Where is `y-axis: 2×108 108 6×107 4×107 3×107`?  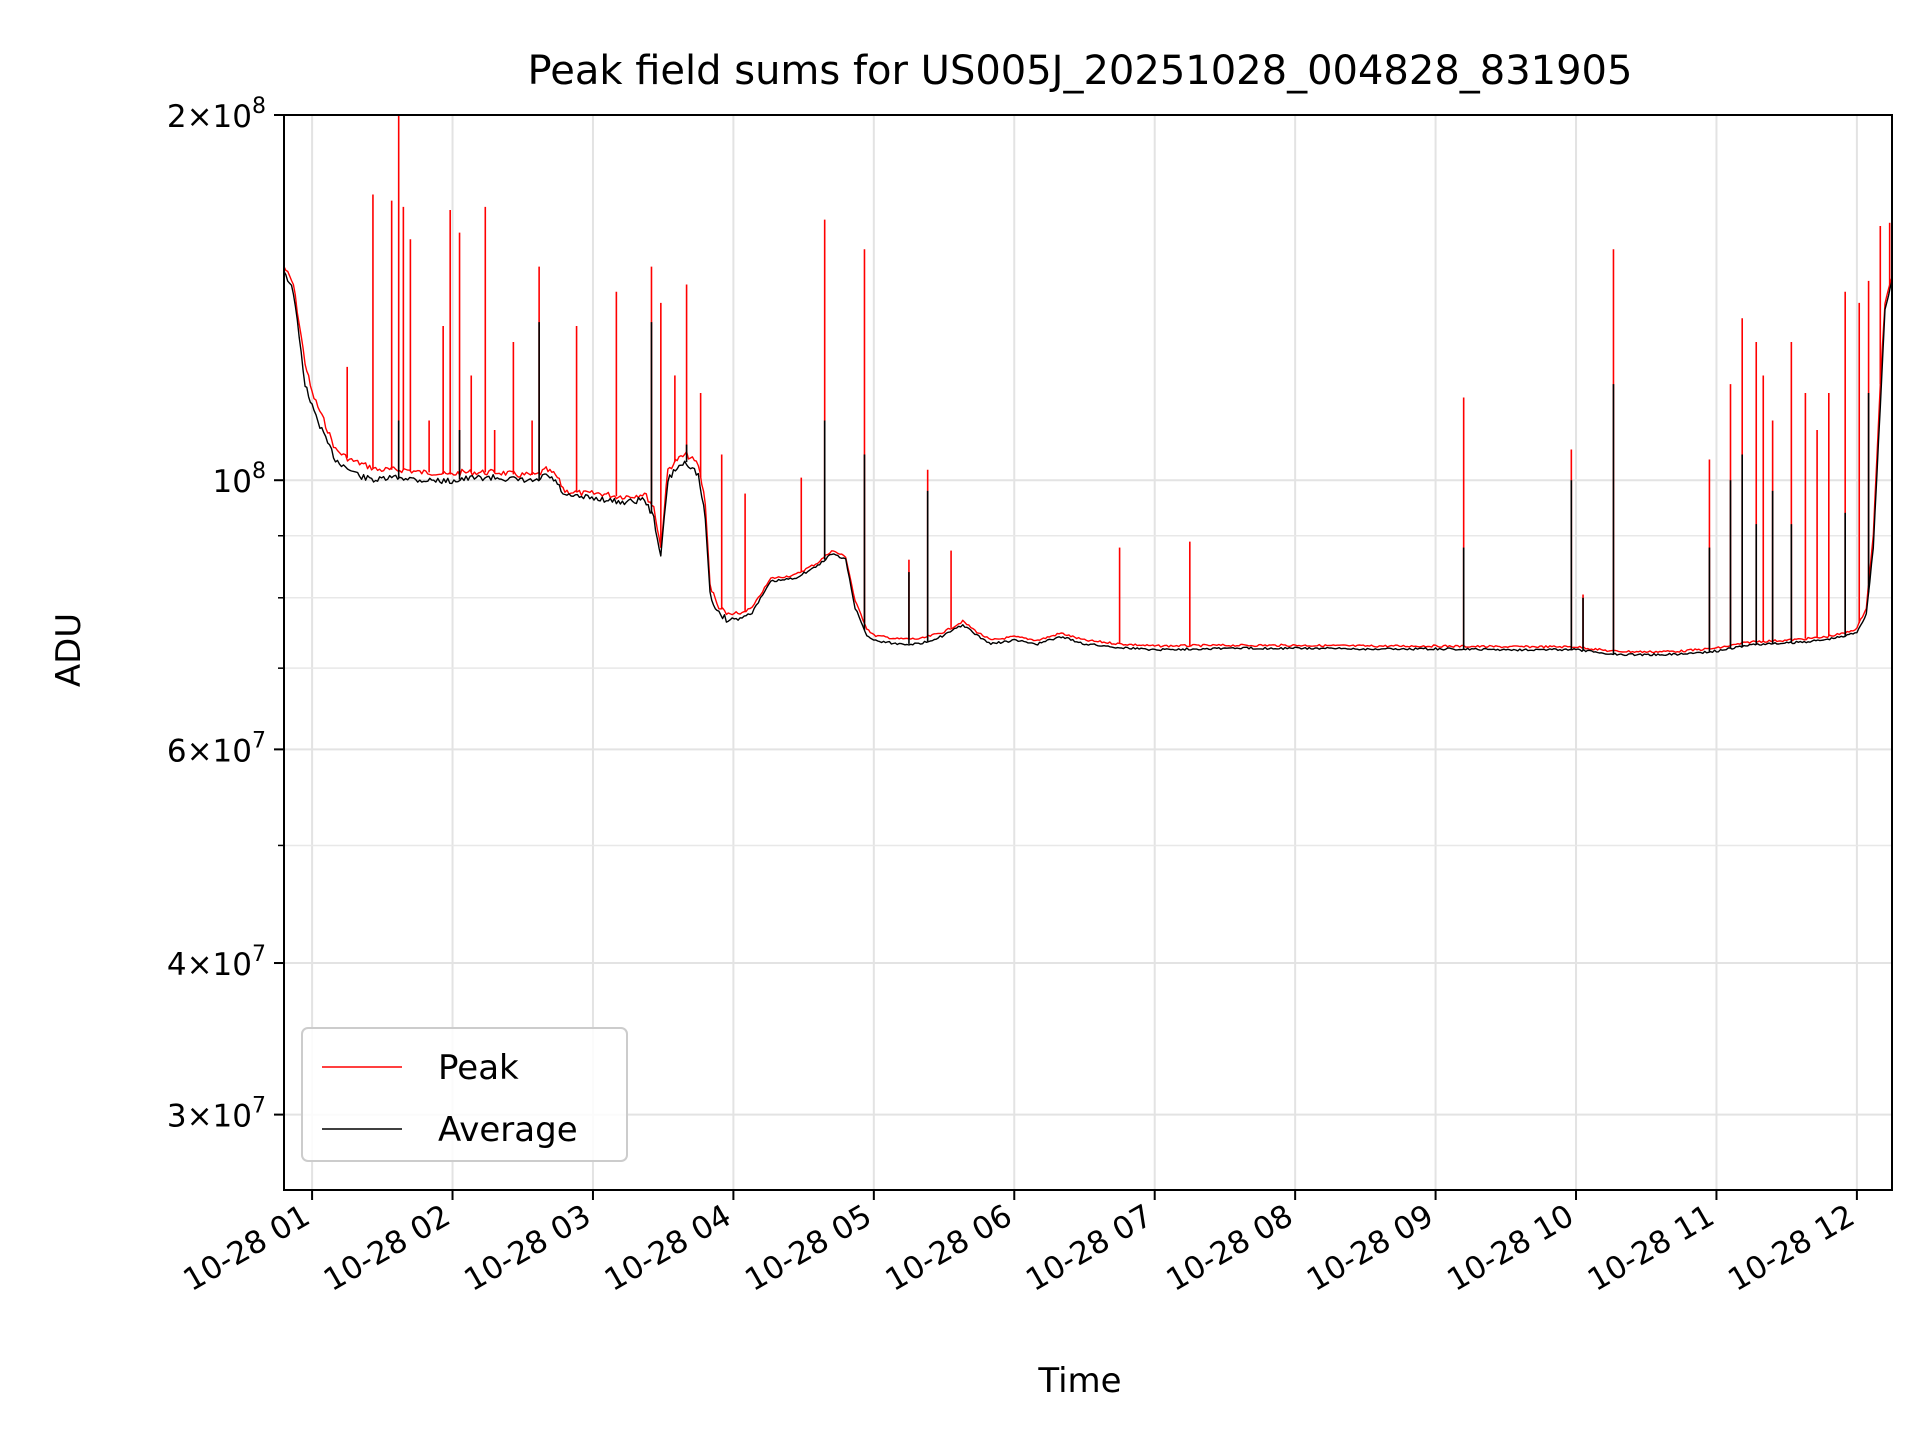 y-axis: 2×108 108 6×107 4×107 3×107 is located at coordinates (225, 614).